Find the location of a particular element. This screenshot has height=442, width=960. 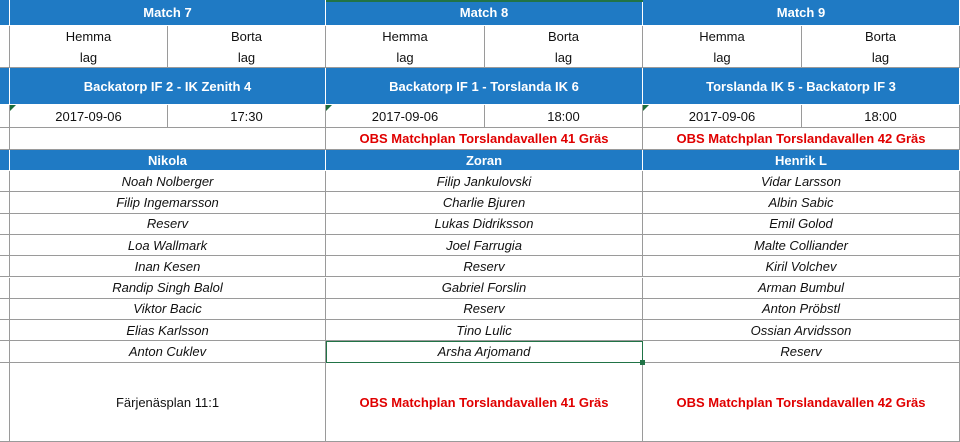

player-cell: Randip Singh Balol is located at coordinates (168, 288).